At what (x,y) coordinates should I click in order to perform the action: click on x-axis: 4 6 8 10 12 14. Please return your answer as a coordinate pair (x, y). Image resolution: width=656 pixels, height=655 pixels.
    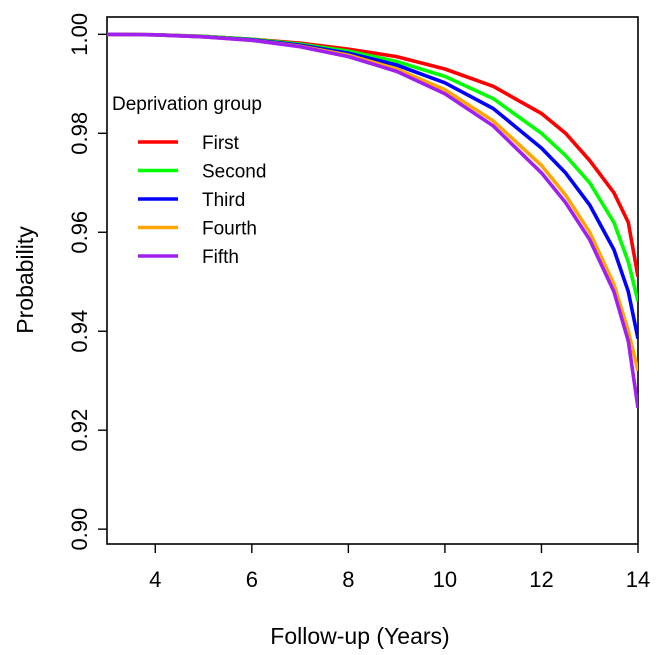
    Looking at the image, I should click on (399, 568).